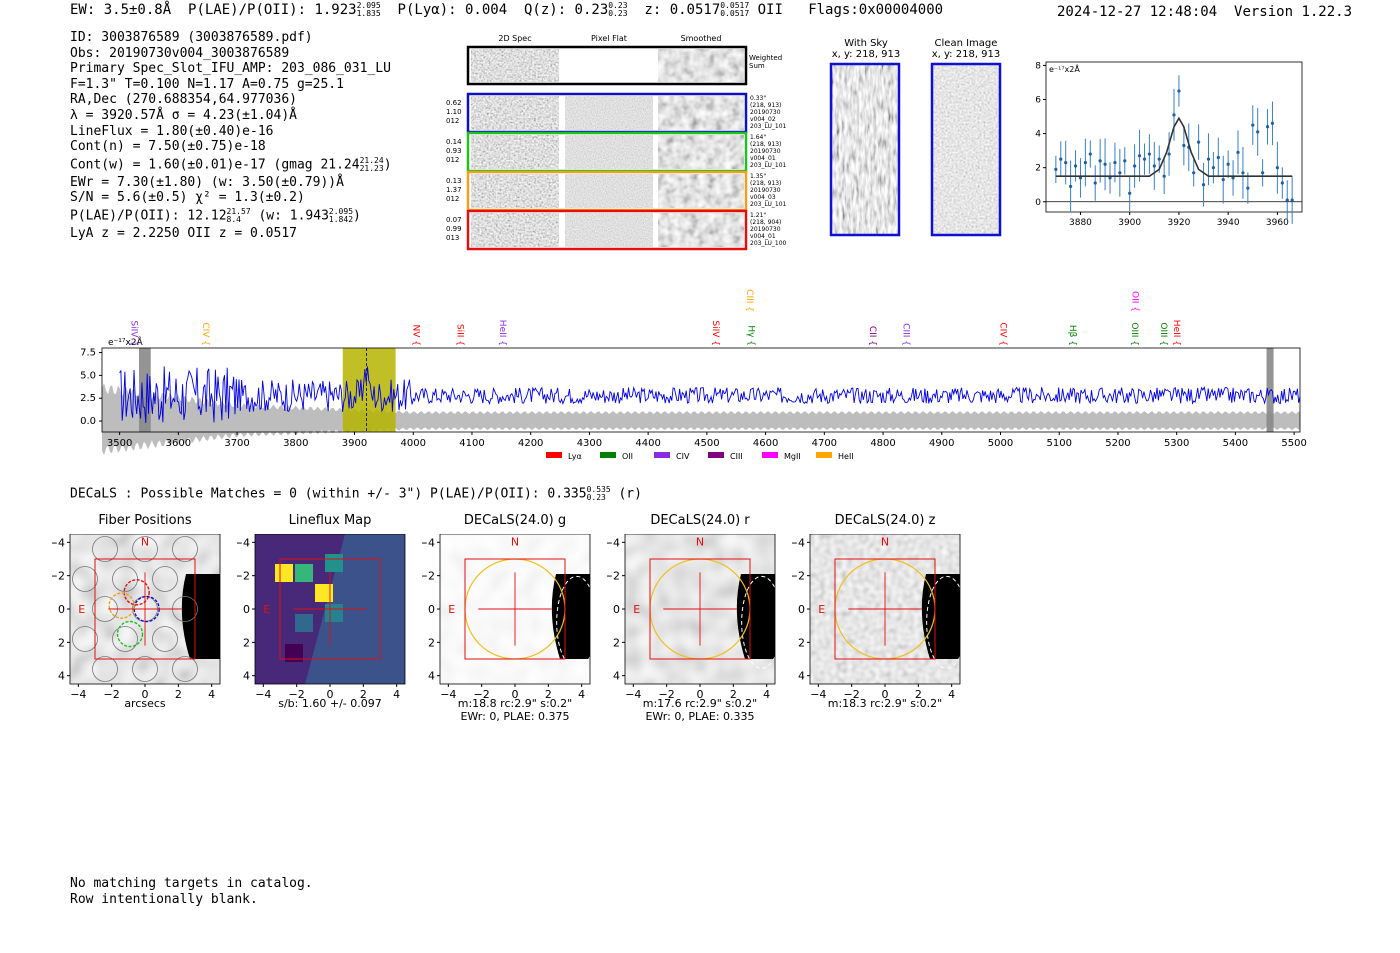 The width and height of the screenshot is (1400, 953). What do you see at coordinates (766, 62) in the screenshot?
I see `cutout-weighted-sum-label: Weighted Sum` at bounding box center [766, 62].